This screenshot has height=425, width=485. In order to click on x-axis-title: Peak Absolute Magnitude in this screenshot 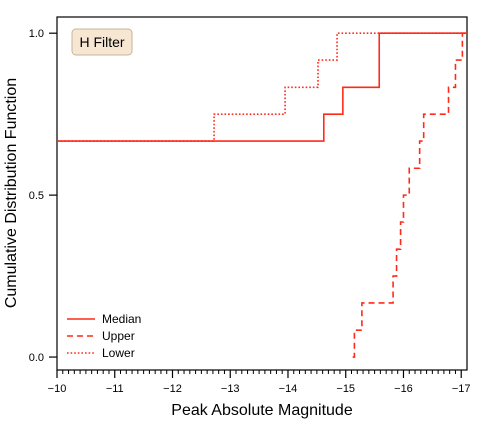, I will do `click(262, 410)`.